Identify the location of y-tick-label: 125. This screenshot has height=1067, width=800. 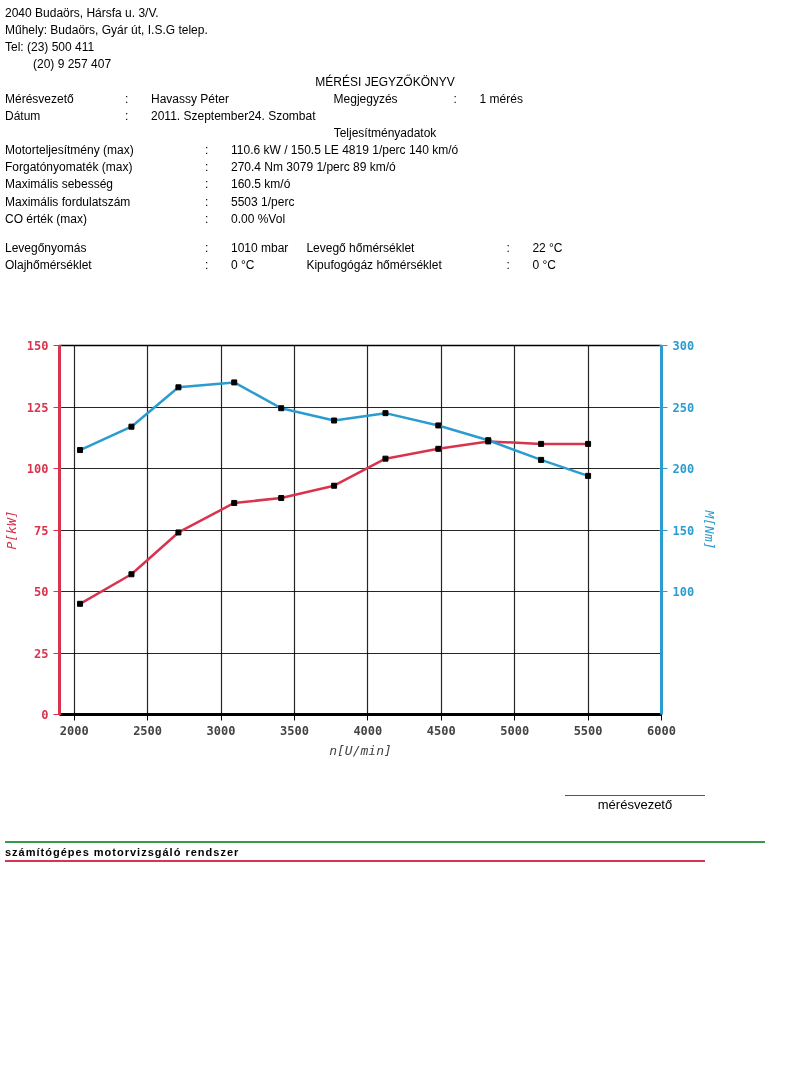
(37, 407).